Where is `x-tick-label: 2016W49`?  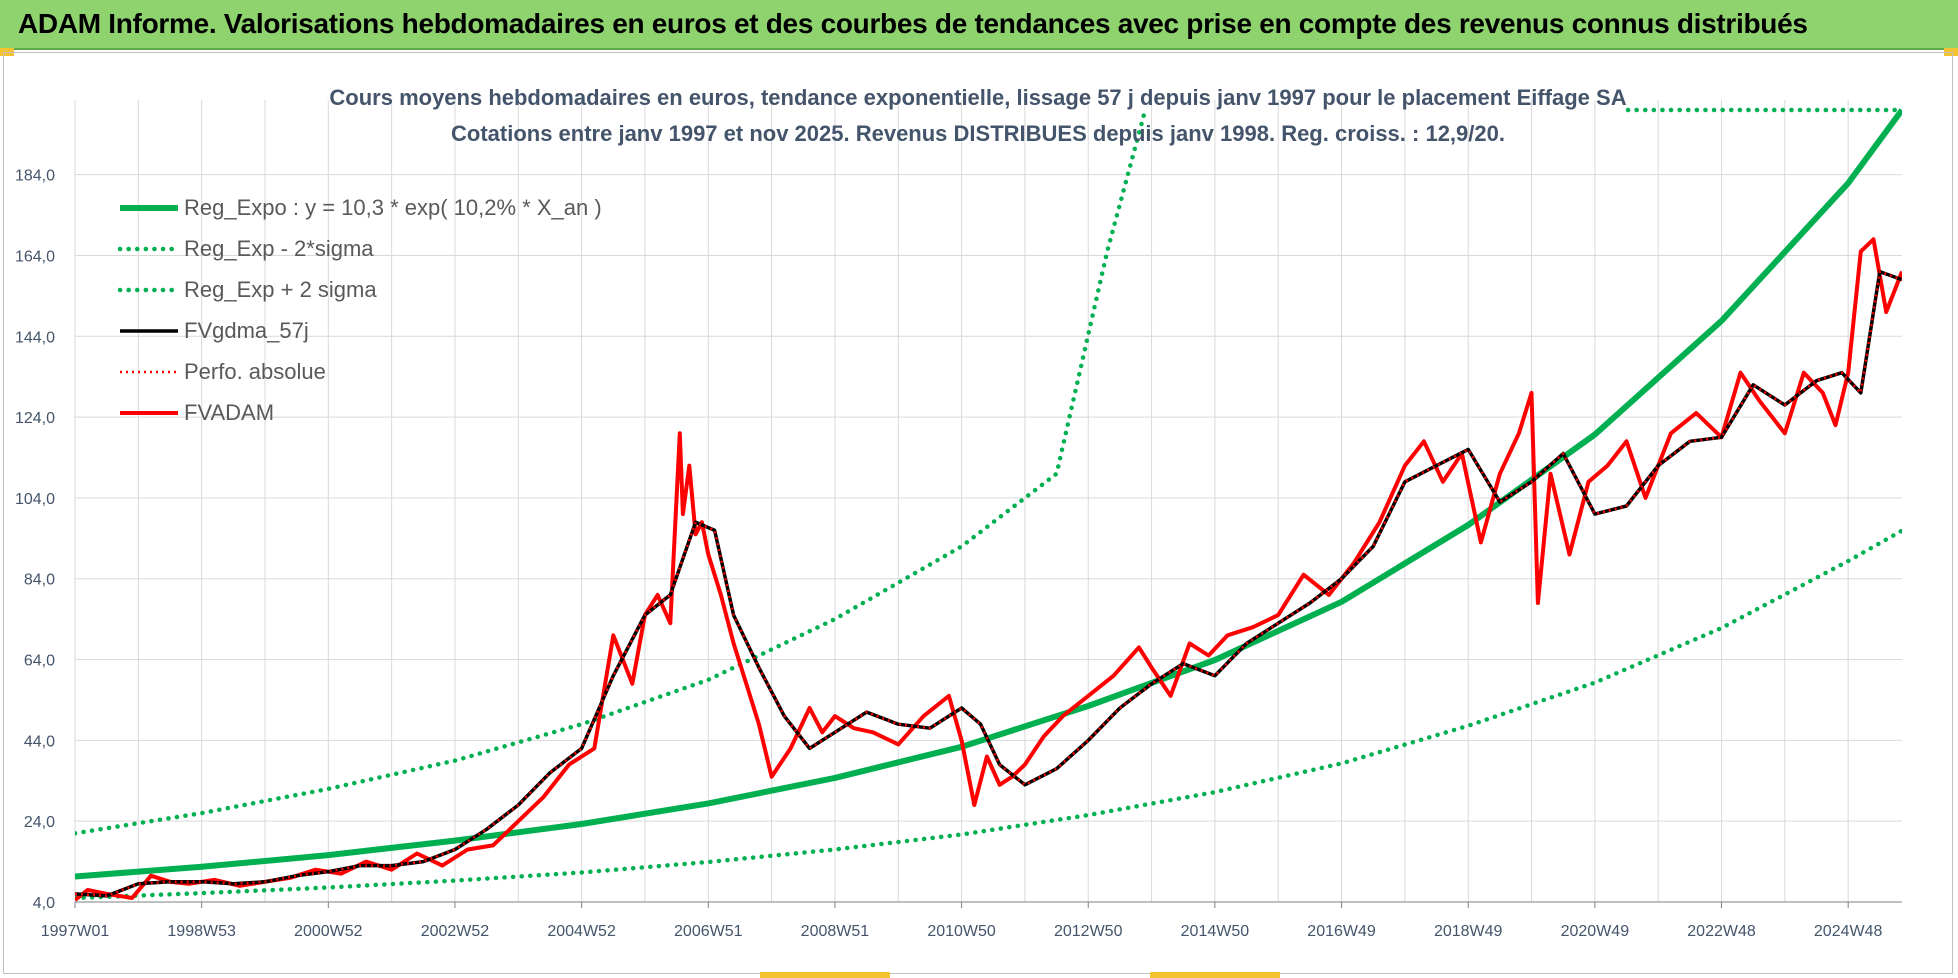
x-tick-label: 2016W49 is located at coordinates (1341, 931).